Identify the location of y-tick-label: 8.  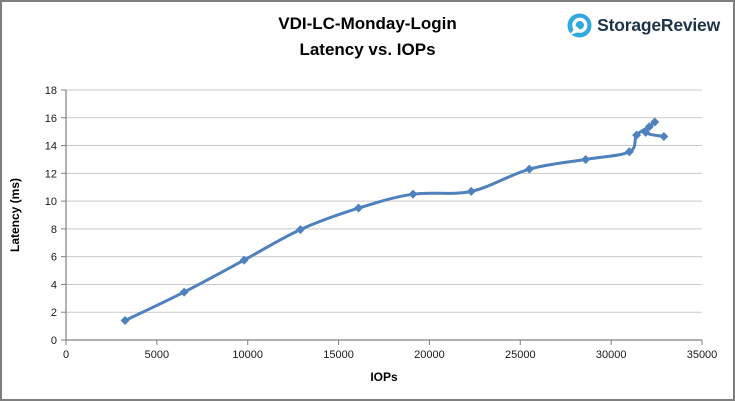
(54, 230).